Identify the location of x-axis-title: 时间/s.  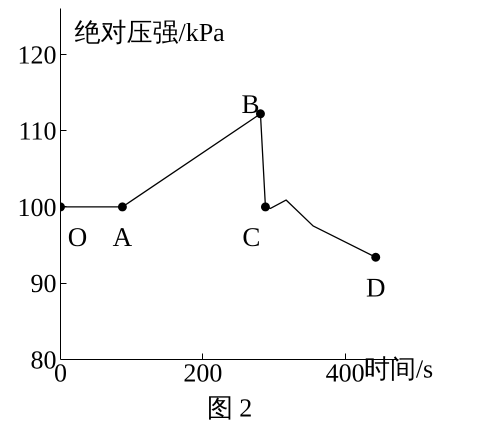
(399, 369).